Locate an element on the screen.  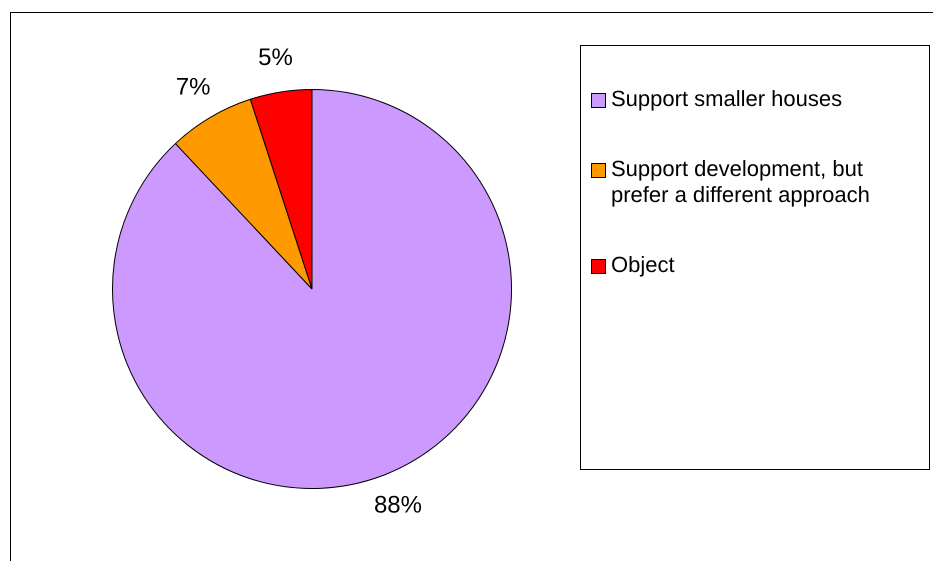
legend-label: Support development, but prefer a different approach is located at coordinates (741, 182).